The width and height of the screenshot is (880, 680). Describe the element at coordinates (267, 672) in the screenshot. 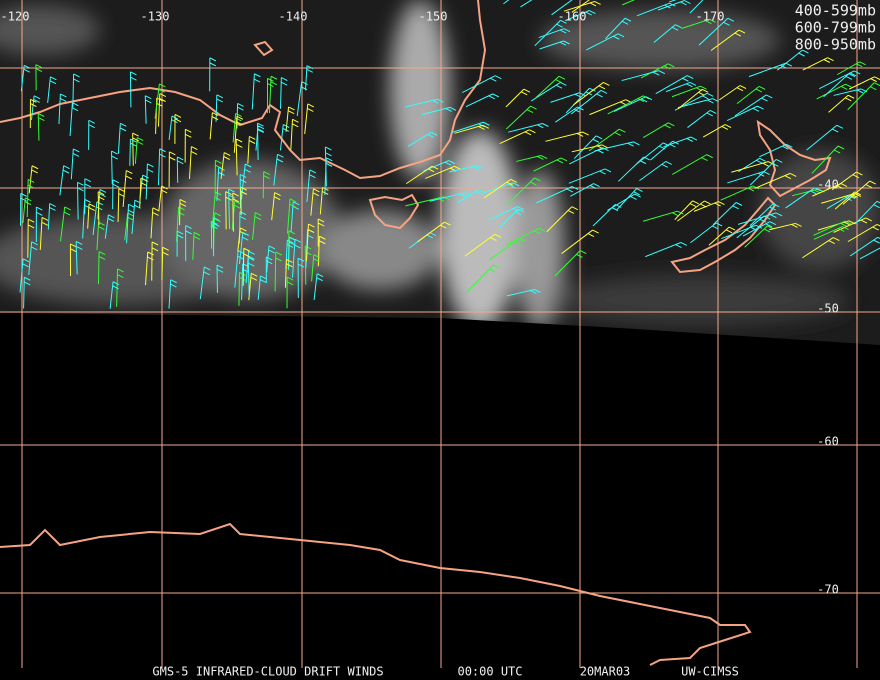

I see `footer-text: GMS-5 INFRARED-CLOUD DRIFT WINDS` at that location.